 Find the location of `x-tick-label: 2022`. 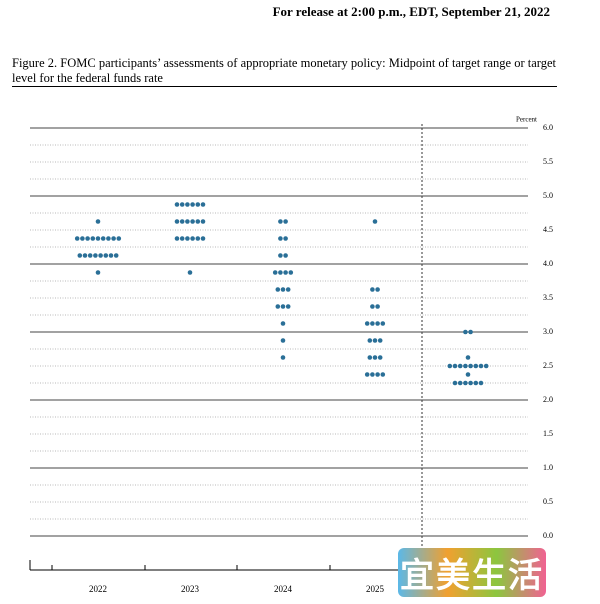

x-tick-label: 2022 is located at coordinates (98, 589).